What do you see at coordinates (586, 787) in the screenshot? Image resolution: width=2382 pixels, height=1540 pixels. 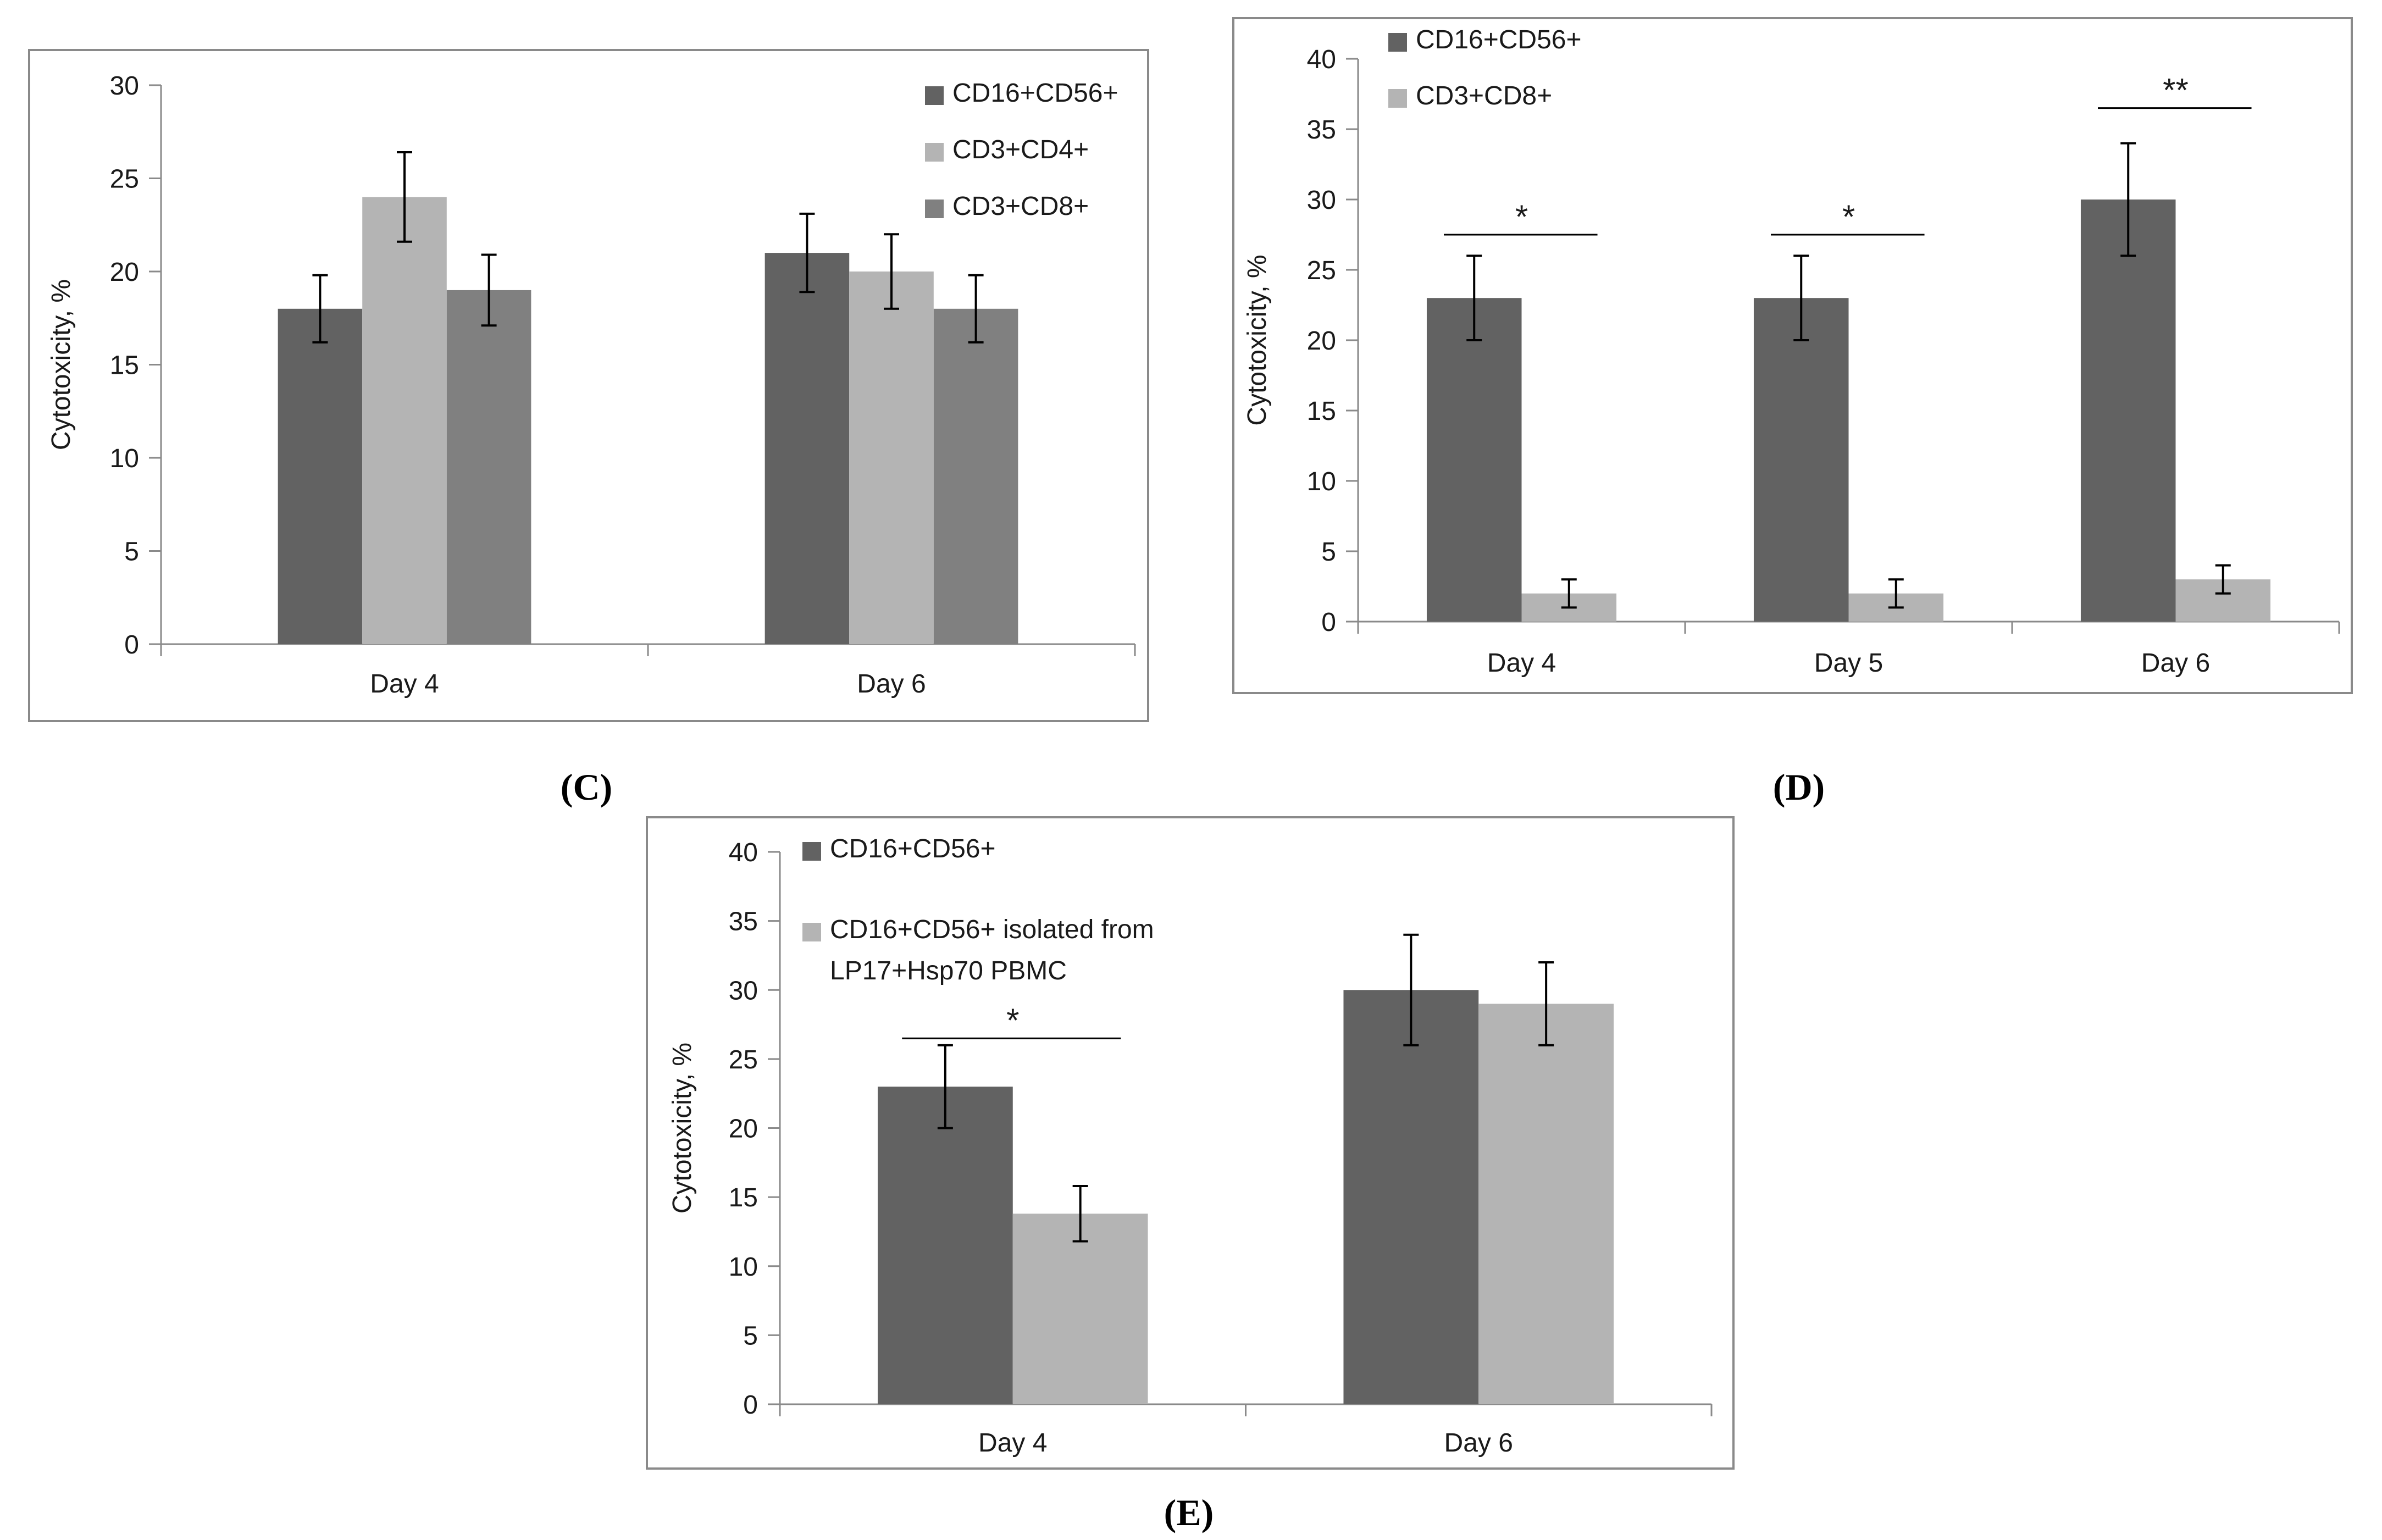 I see `panel-label-c: (C)` at bounding box center [586, 787].